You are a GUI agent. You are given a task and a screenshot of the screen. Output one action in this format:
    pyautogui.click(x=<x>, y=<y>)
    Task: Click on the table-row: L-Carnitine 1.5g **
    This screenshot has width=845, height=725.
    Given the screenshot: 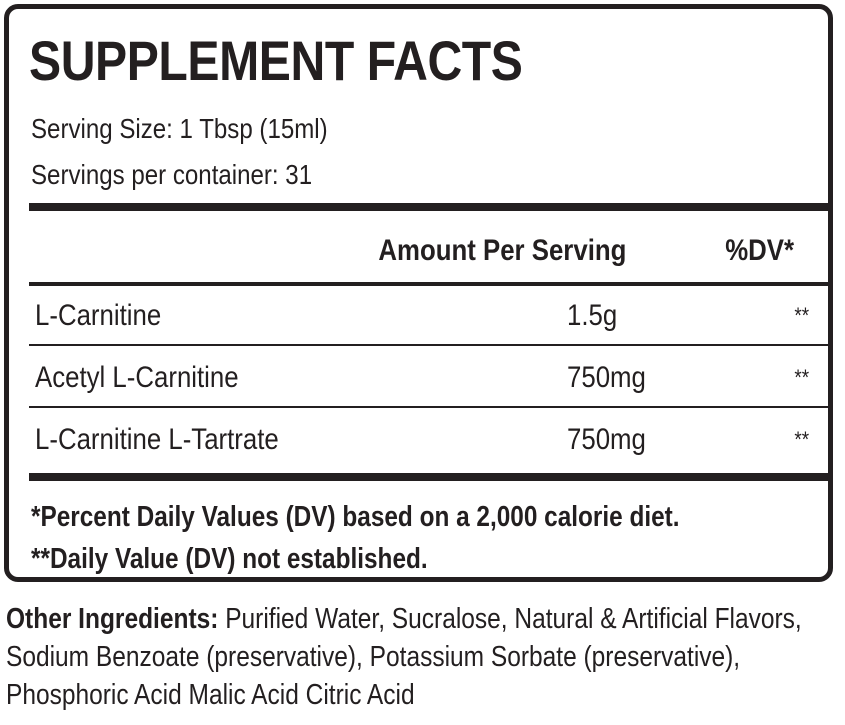 What is the action you would take?
    pyautogui.click(x=430, y=316)
    